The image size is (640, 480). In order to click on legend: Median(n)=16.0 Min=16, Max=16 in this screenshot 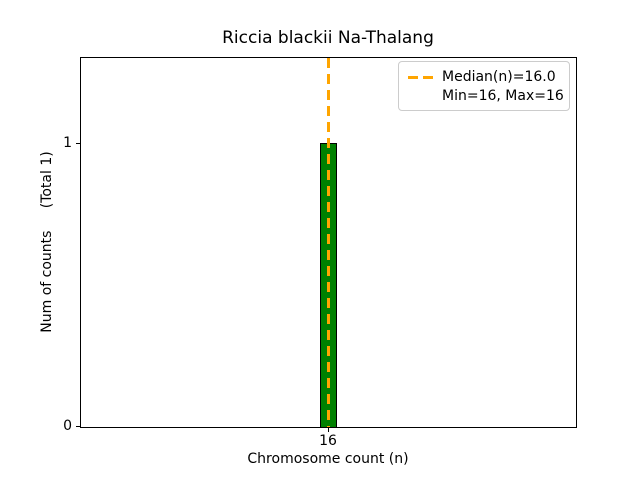, I will do `click(484, 86)`.